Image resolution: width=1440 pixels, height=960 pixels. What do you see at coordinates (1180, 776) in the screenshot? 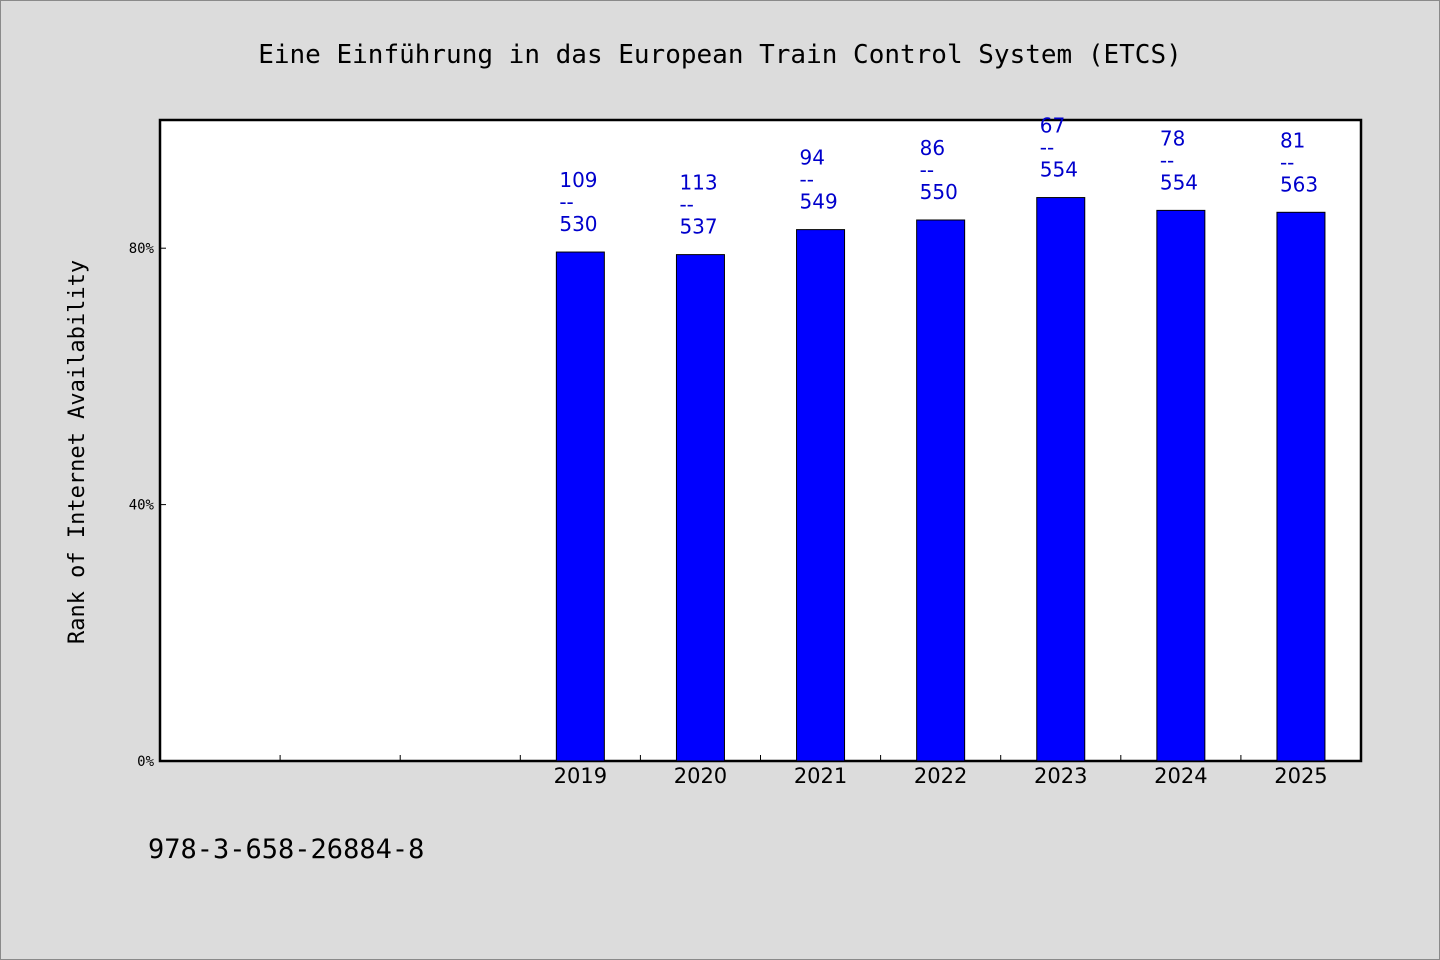
I see `x-tick-label: 2024` at bounding box center [1180, 776].